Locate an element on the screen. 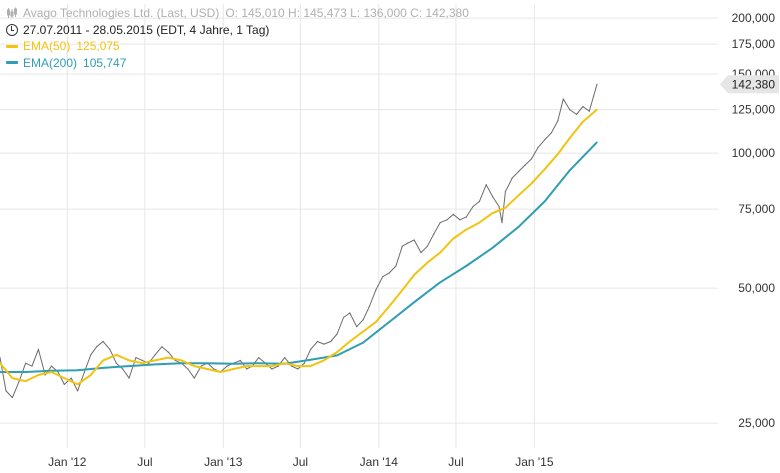 The width and height of the screenshot is (780, 473). candlestick-icon is located at coordinates (12, 13).